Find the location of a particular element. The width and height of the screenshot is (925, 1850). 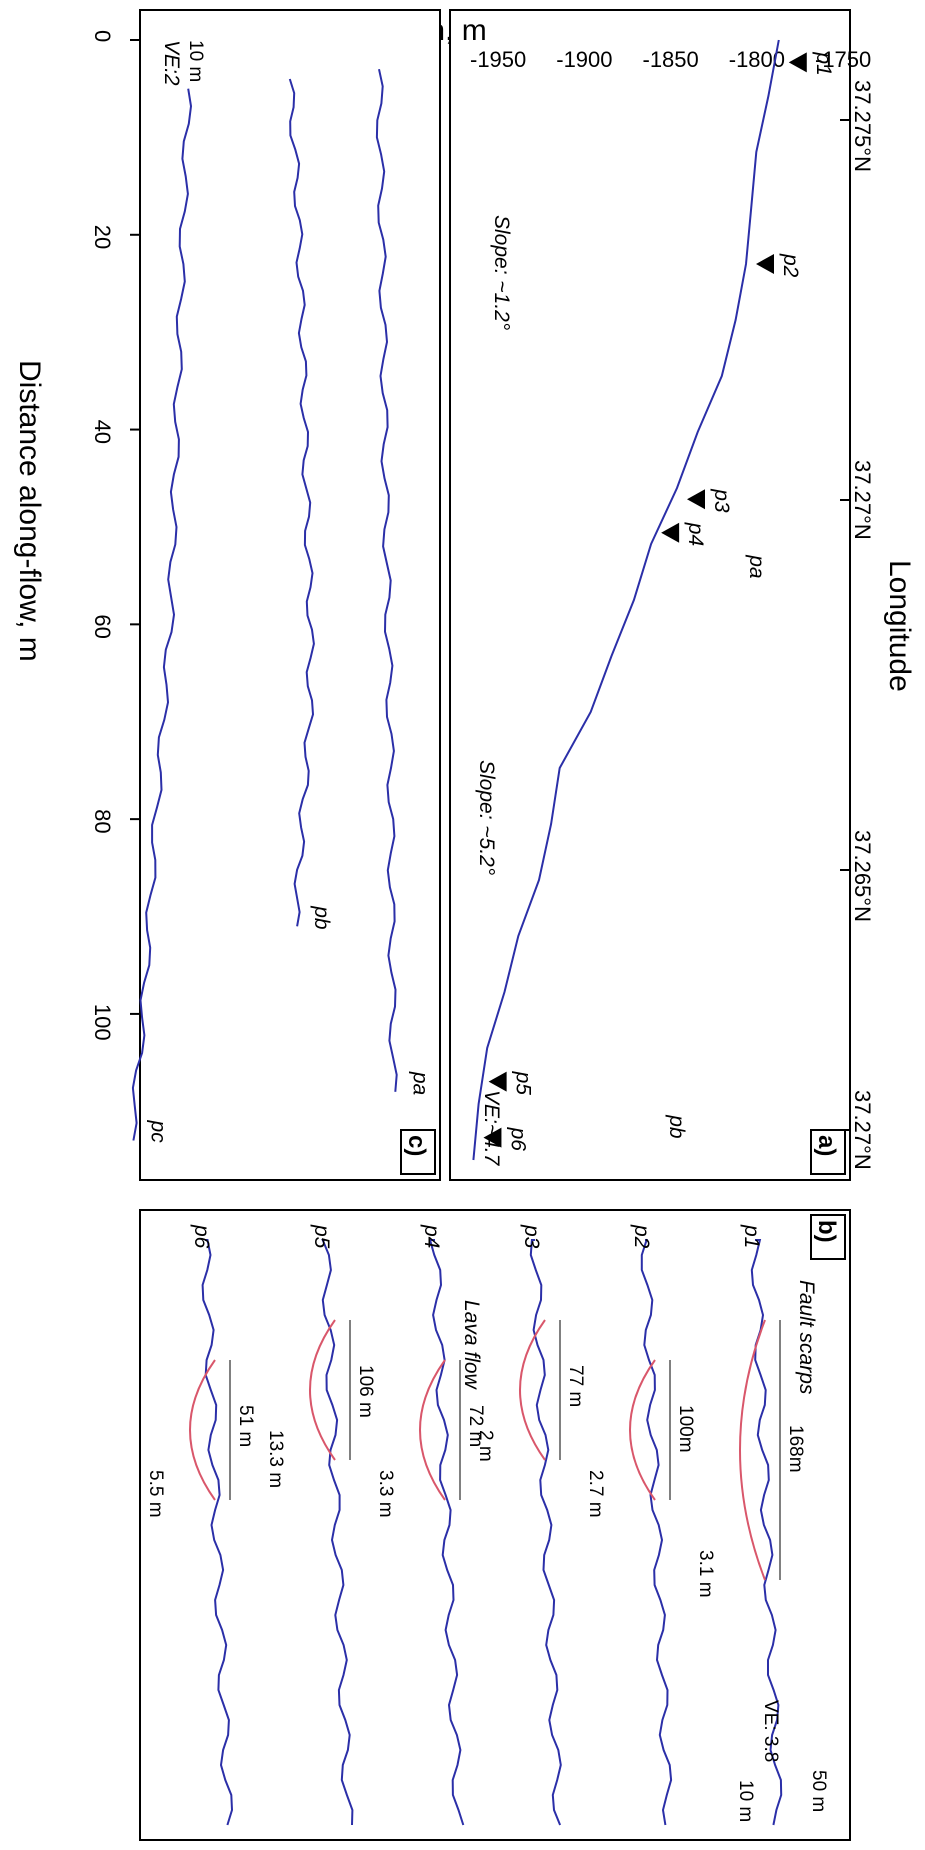

height-label: 3.3 m is located at coordinates (385, 1494).